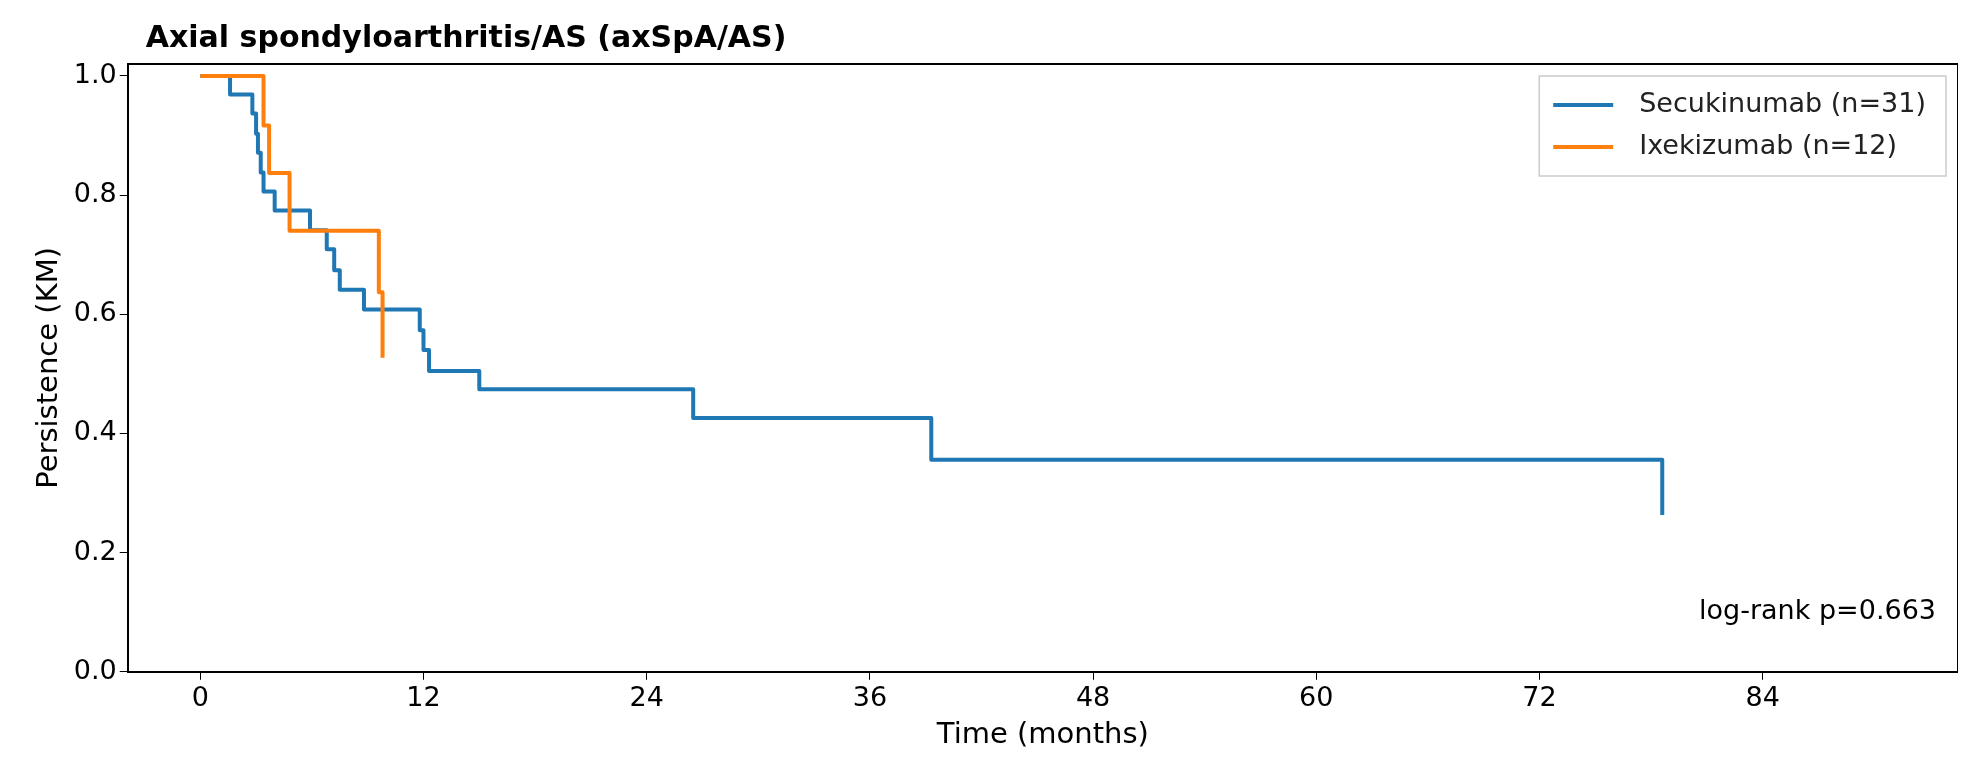  I want to click on y-tick-label: 0.0, so click(95, 669).